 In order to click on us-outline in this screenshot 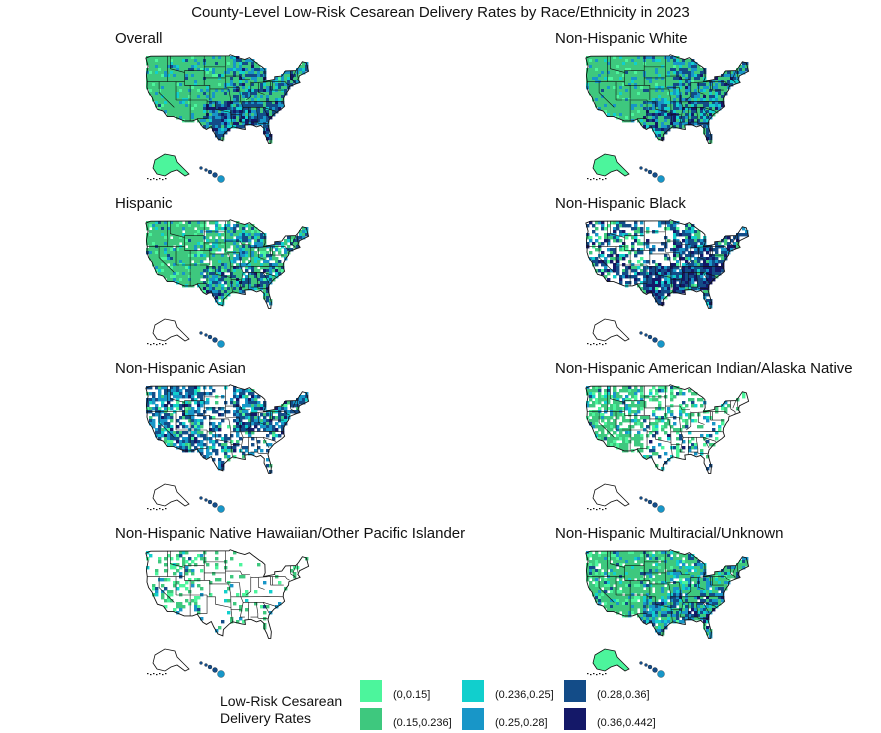, I will do `click(667, 429)`.